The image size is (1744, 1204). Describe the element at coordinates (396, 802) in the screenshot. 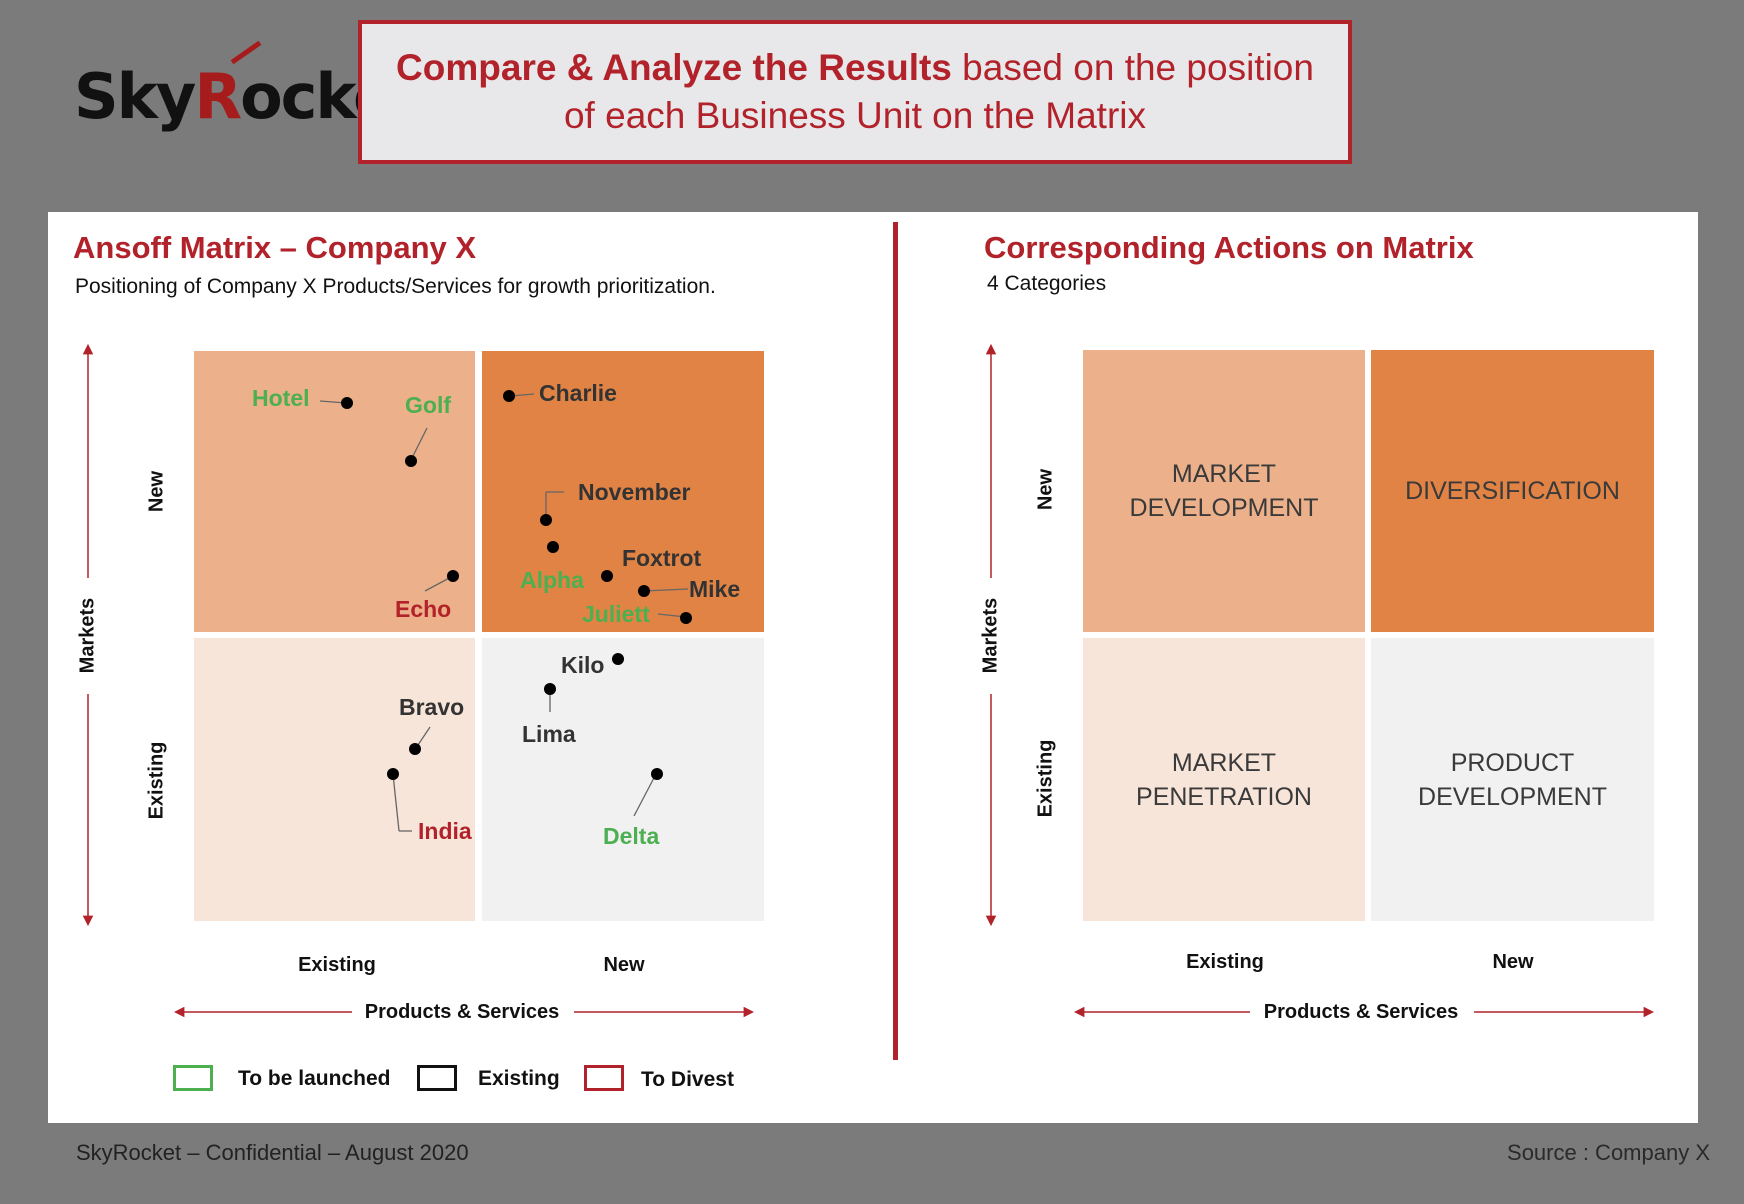

I see `leader-india` at that location.